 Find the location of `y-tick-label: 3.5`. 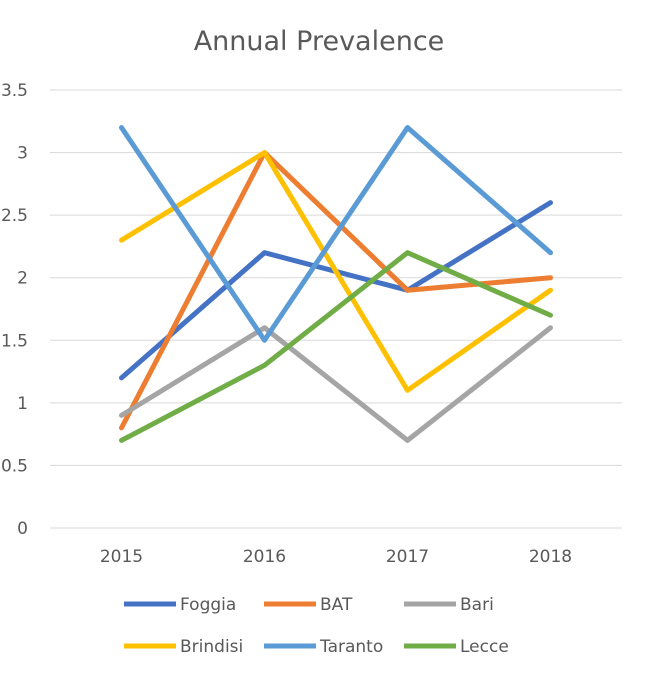

y-tick-label: 3.5 is located at coordinates (14, 91).